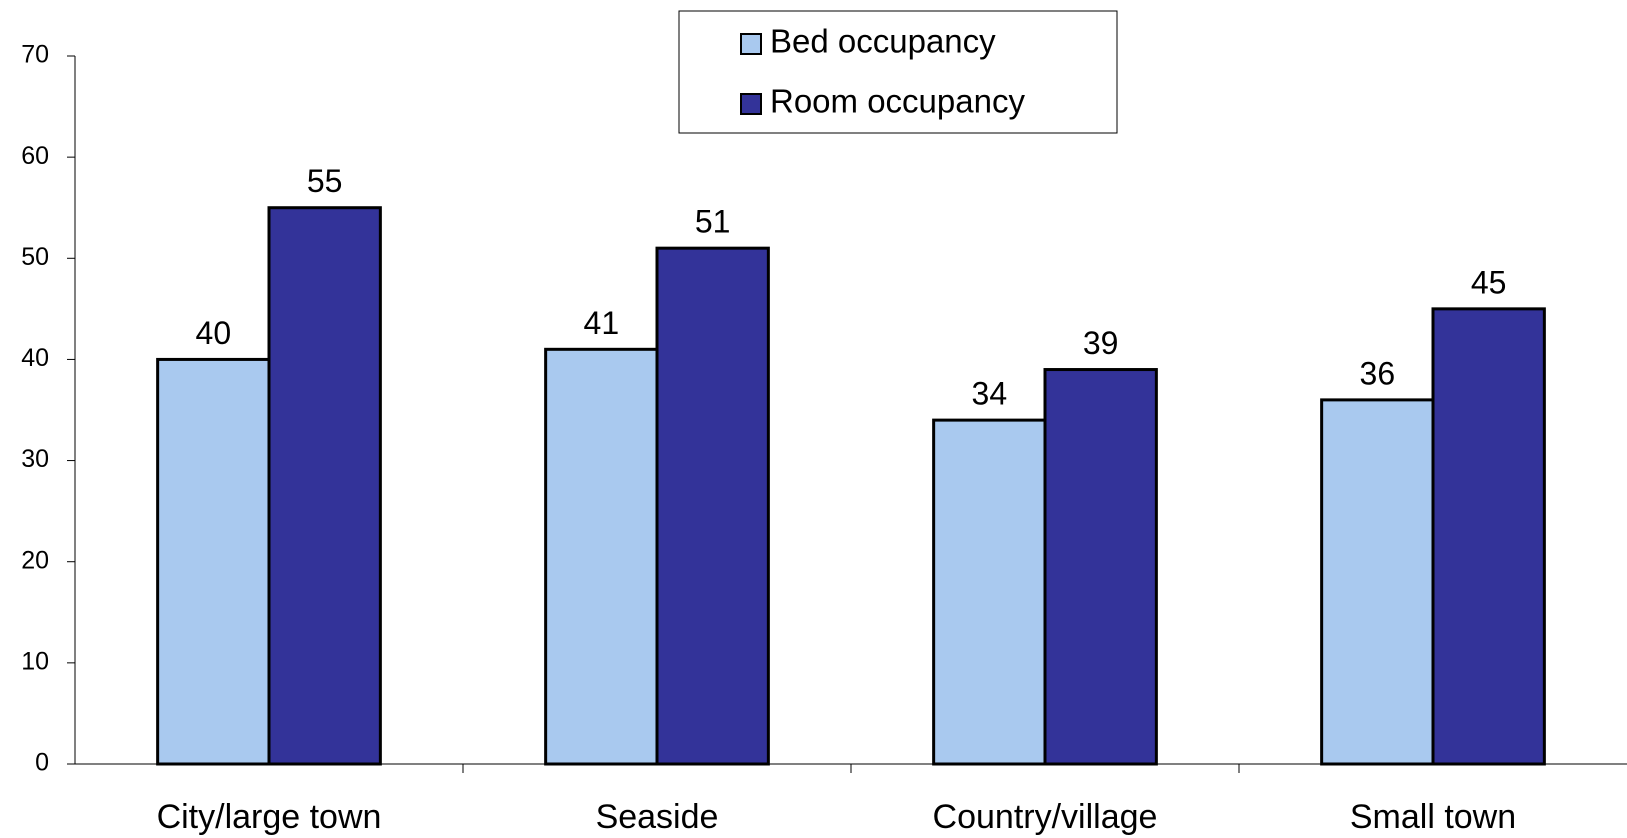 The height and width of the screenshot is (838, 1627). What do you see at coordinates (1489, 282) in the screenshot?
I see `data-label: 45` at bounding box center [1489, 282].